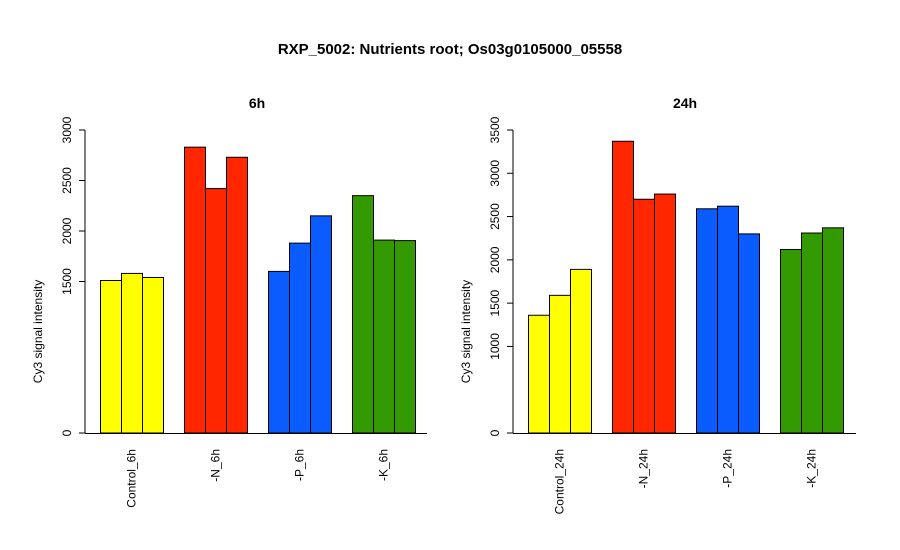  What do you see at coordinates (812, 468) in the screenshot?
I see `panel-24h-category-label-3: -K_24h` at bounding box center [812, 468].